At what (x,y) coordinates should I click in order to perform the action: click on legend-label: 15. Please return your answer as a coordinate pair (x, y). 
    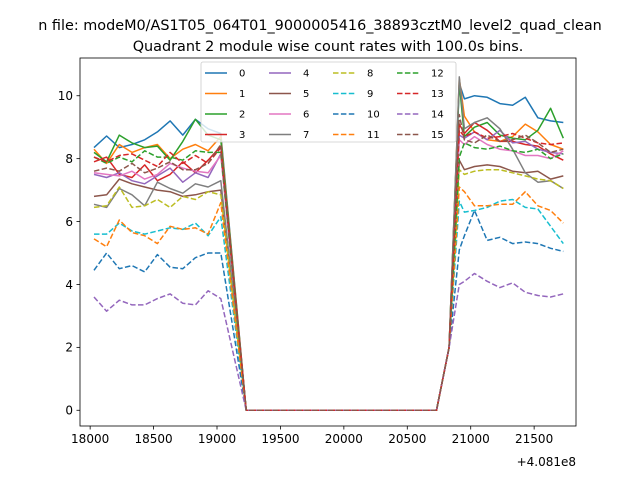
    Looking at the image, I should click on (437, 135).